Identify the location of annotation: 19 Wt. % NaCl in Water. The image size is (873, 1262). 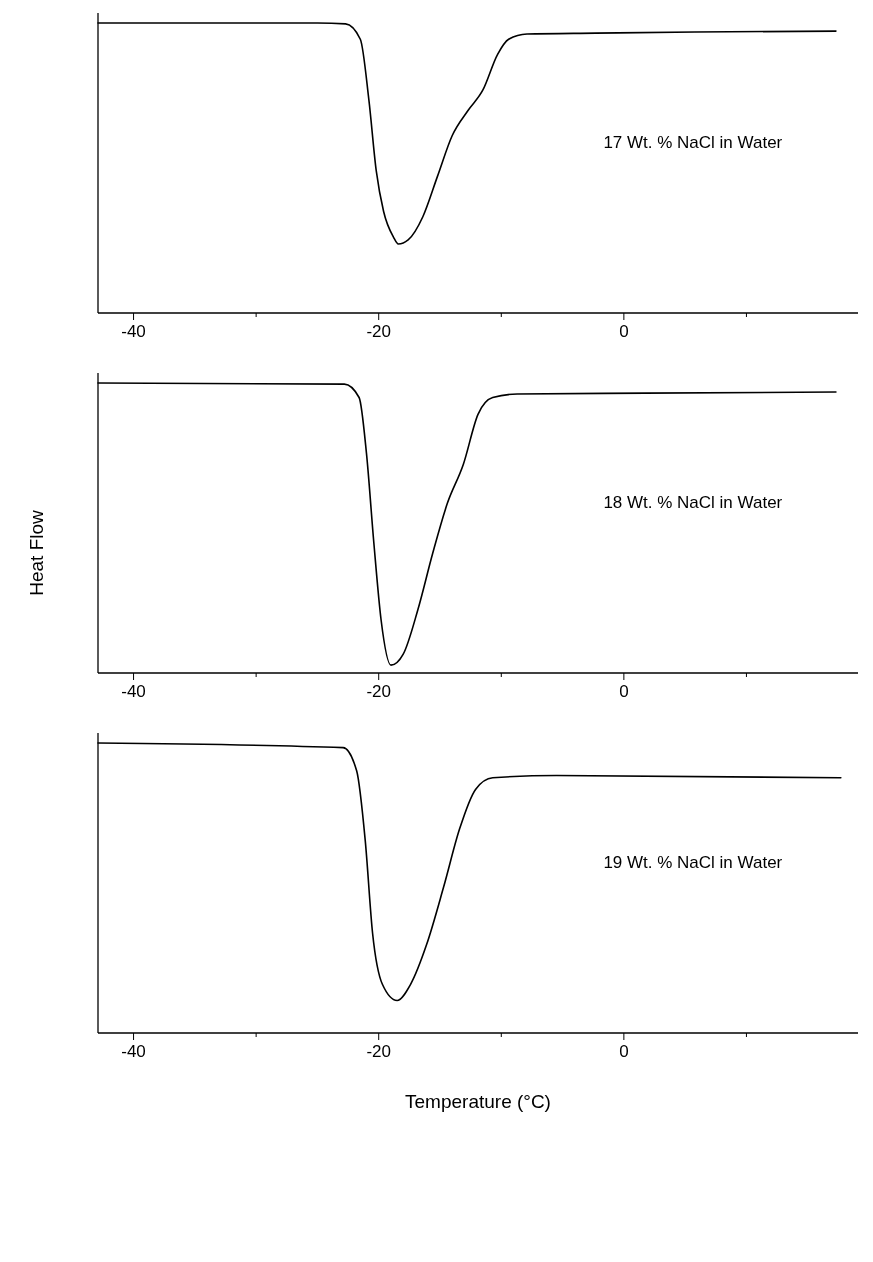
(693, 862).